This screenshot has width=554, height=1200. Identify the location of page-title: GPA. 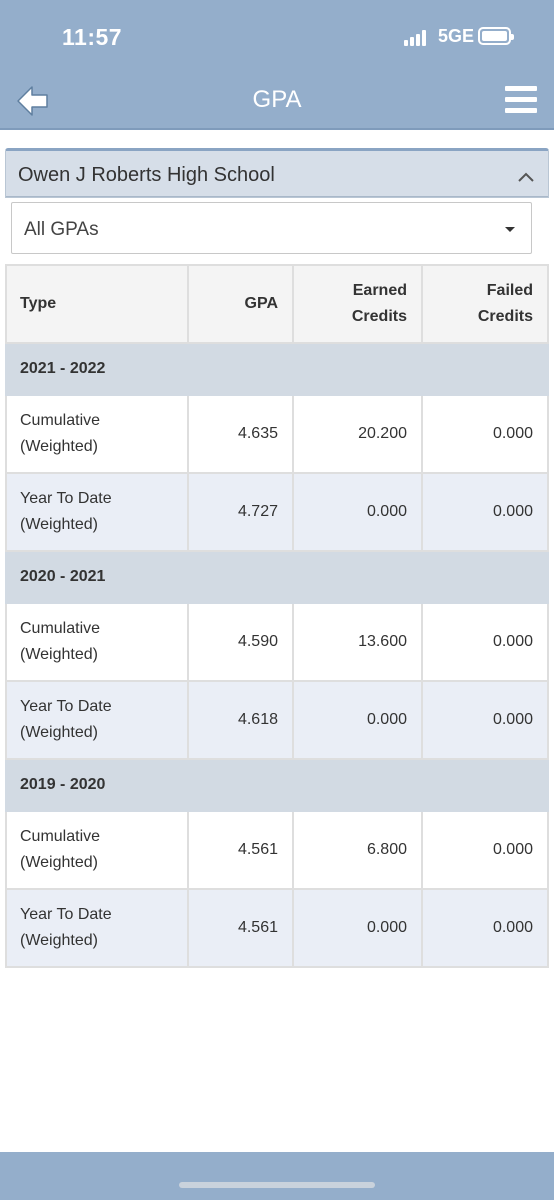
(277, 99).